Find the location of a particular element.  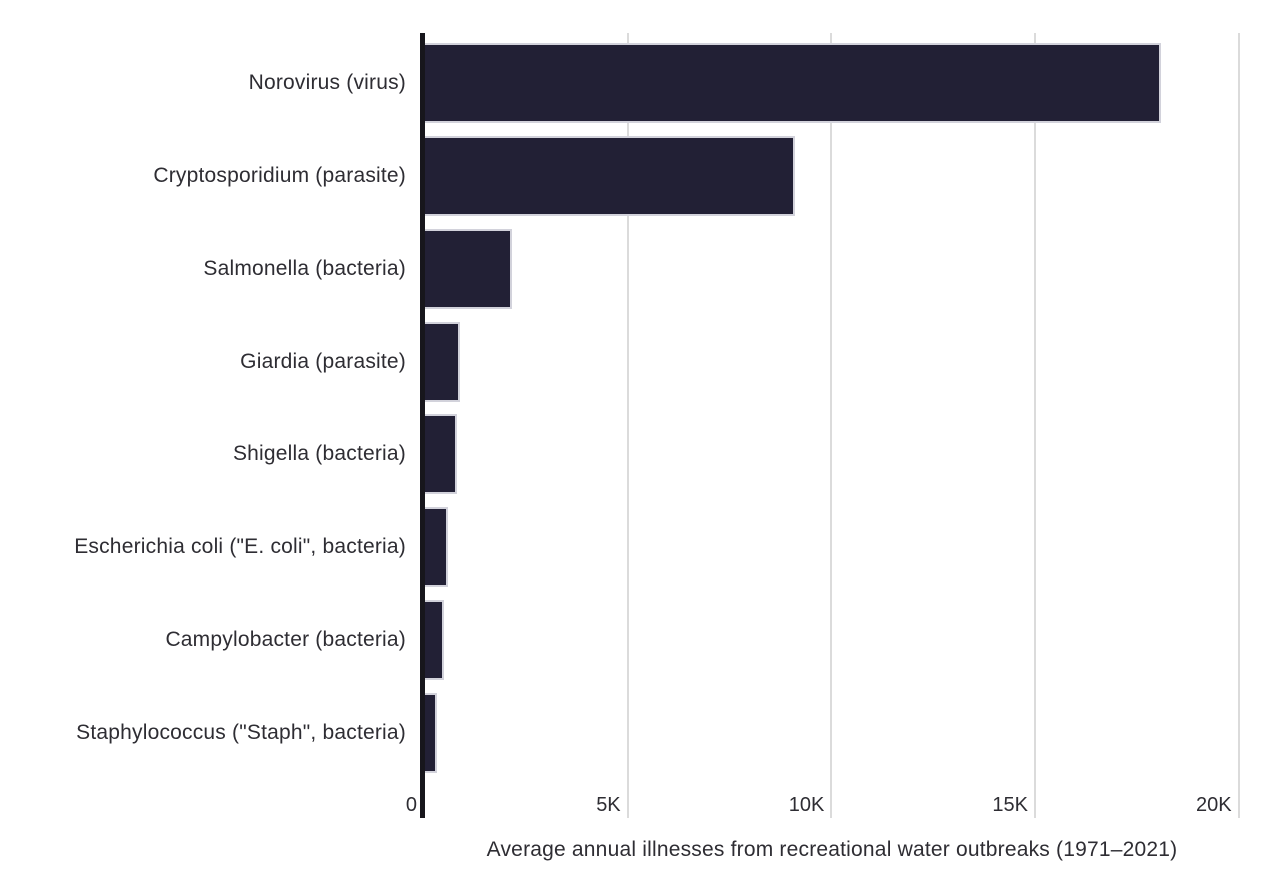

category-label: Salmonella (bacteria) is located at coordinates (304, 268).